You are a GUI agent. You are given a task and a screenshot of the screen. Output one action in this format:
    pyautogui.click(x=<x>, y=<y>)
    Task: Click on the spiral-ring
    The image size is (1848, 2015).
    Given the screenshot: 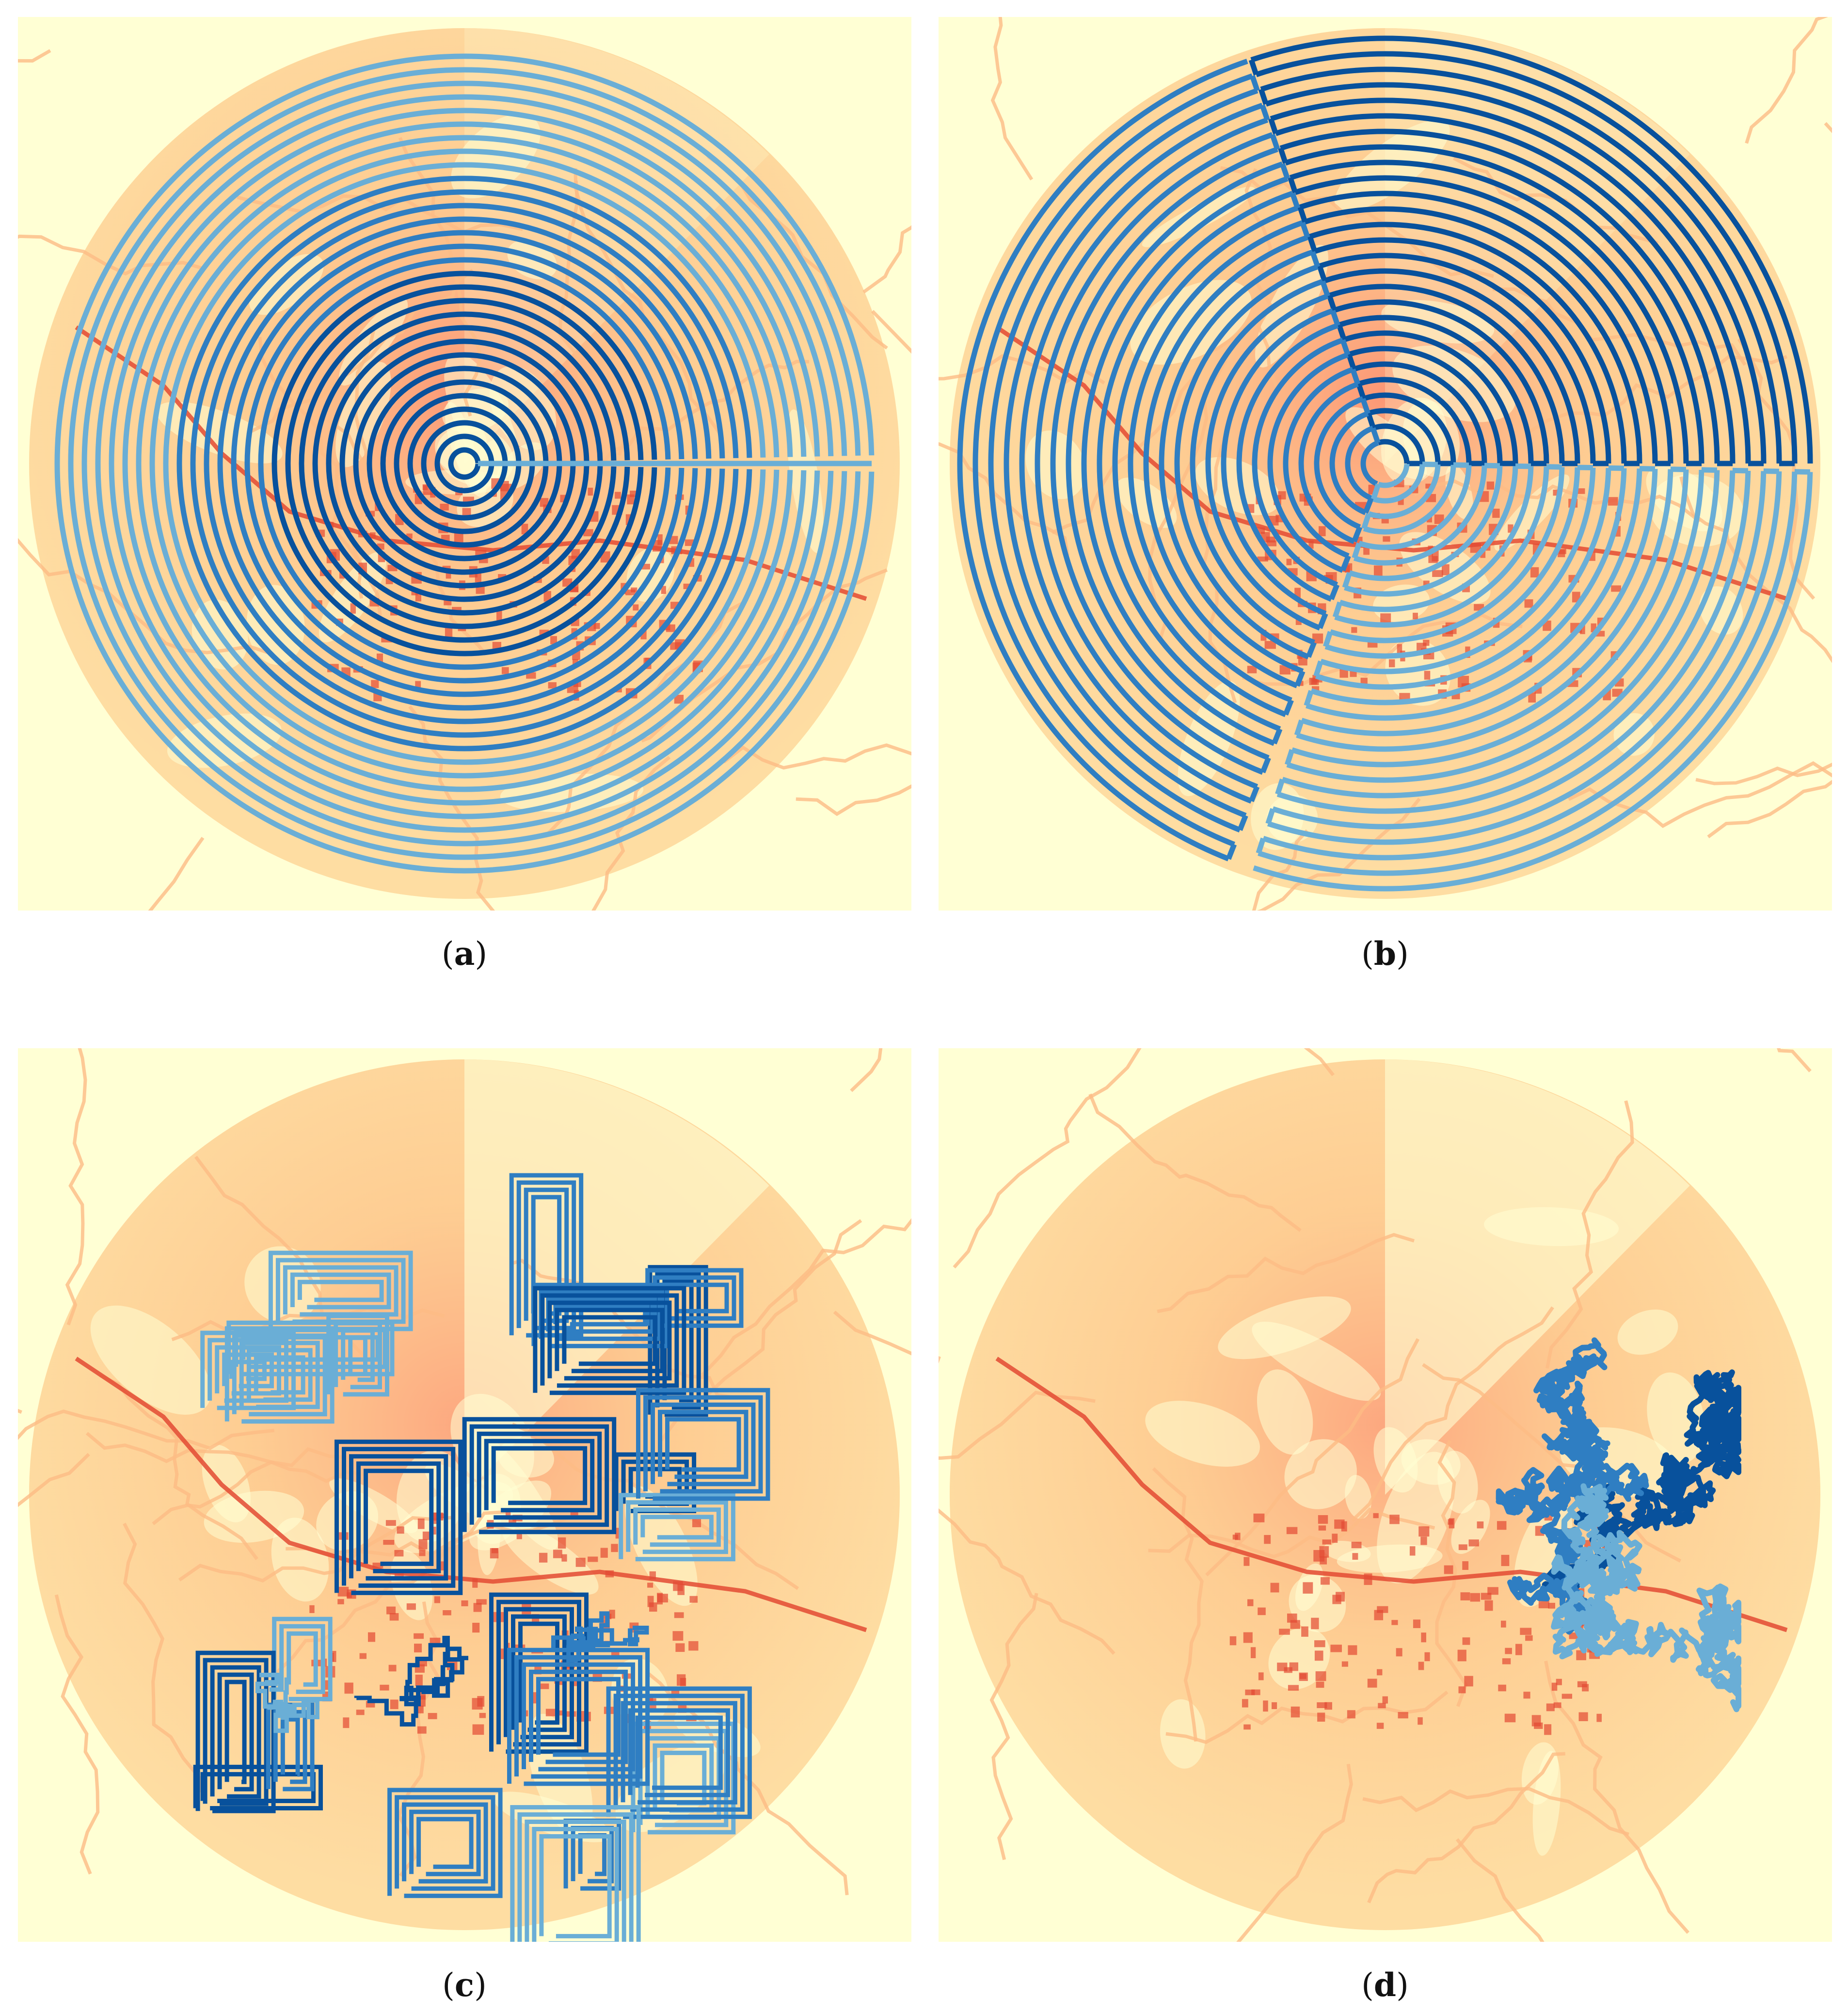 What is the action you would take?
    pyautogui.click(x=464, y=463)
    